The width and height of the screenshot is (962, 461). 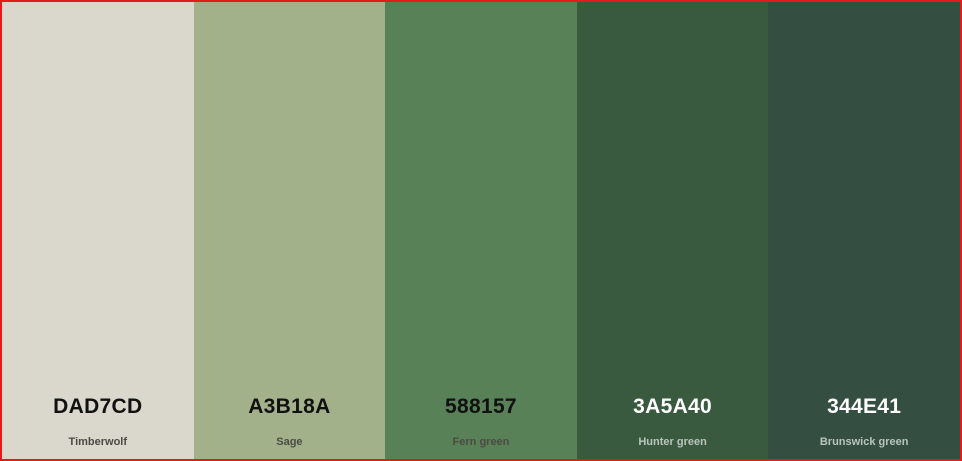 What do you see at coordinates (481, 406) in the screenshot?
I see `swatch-hex-code: 588157` at bounding box center [481, 406].